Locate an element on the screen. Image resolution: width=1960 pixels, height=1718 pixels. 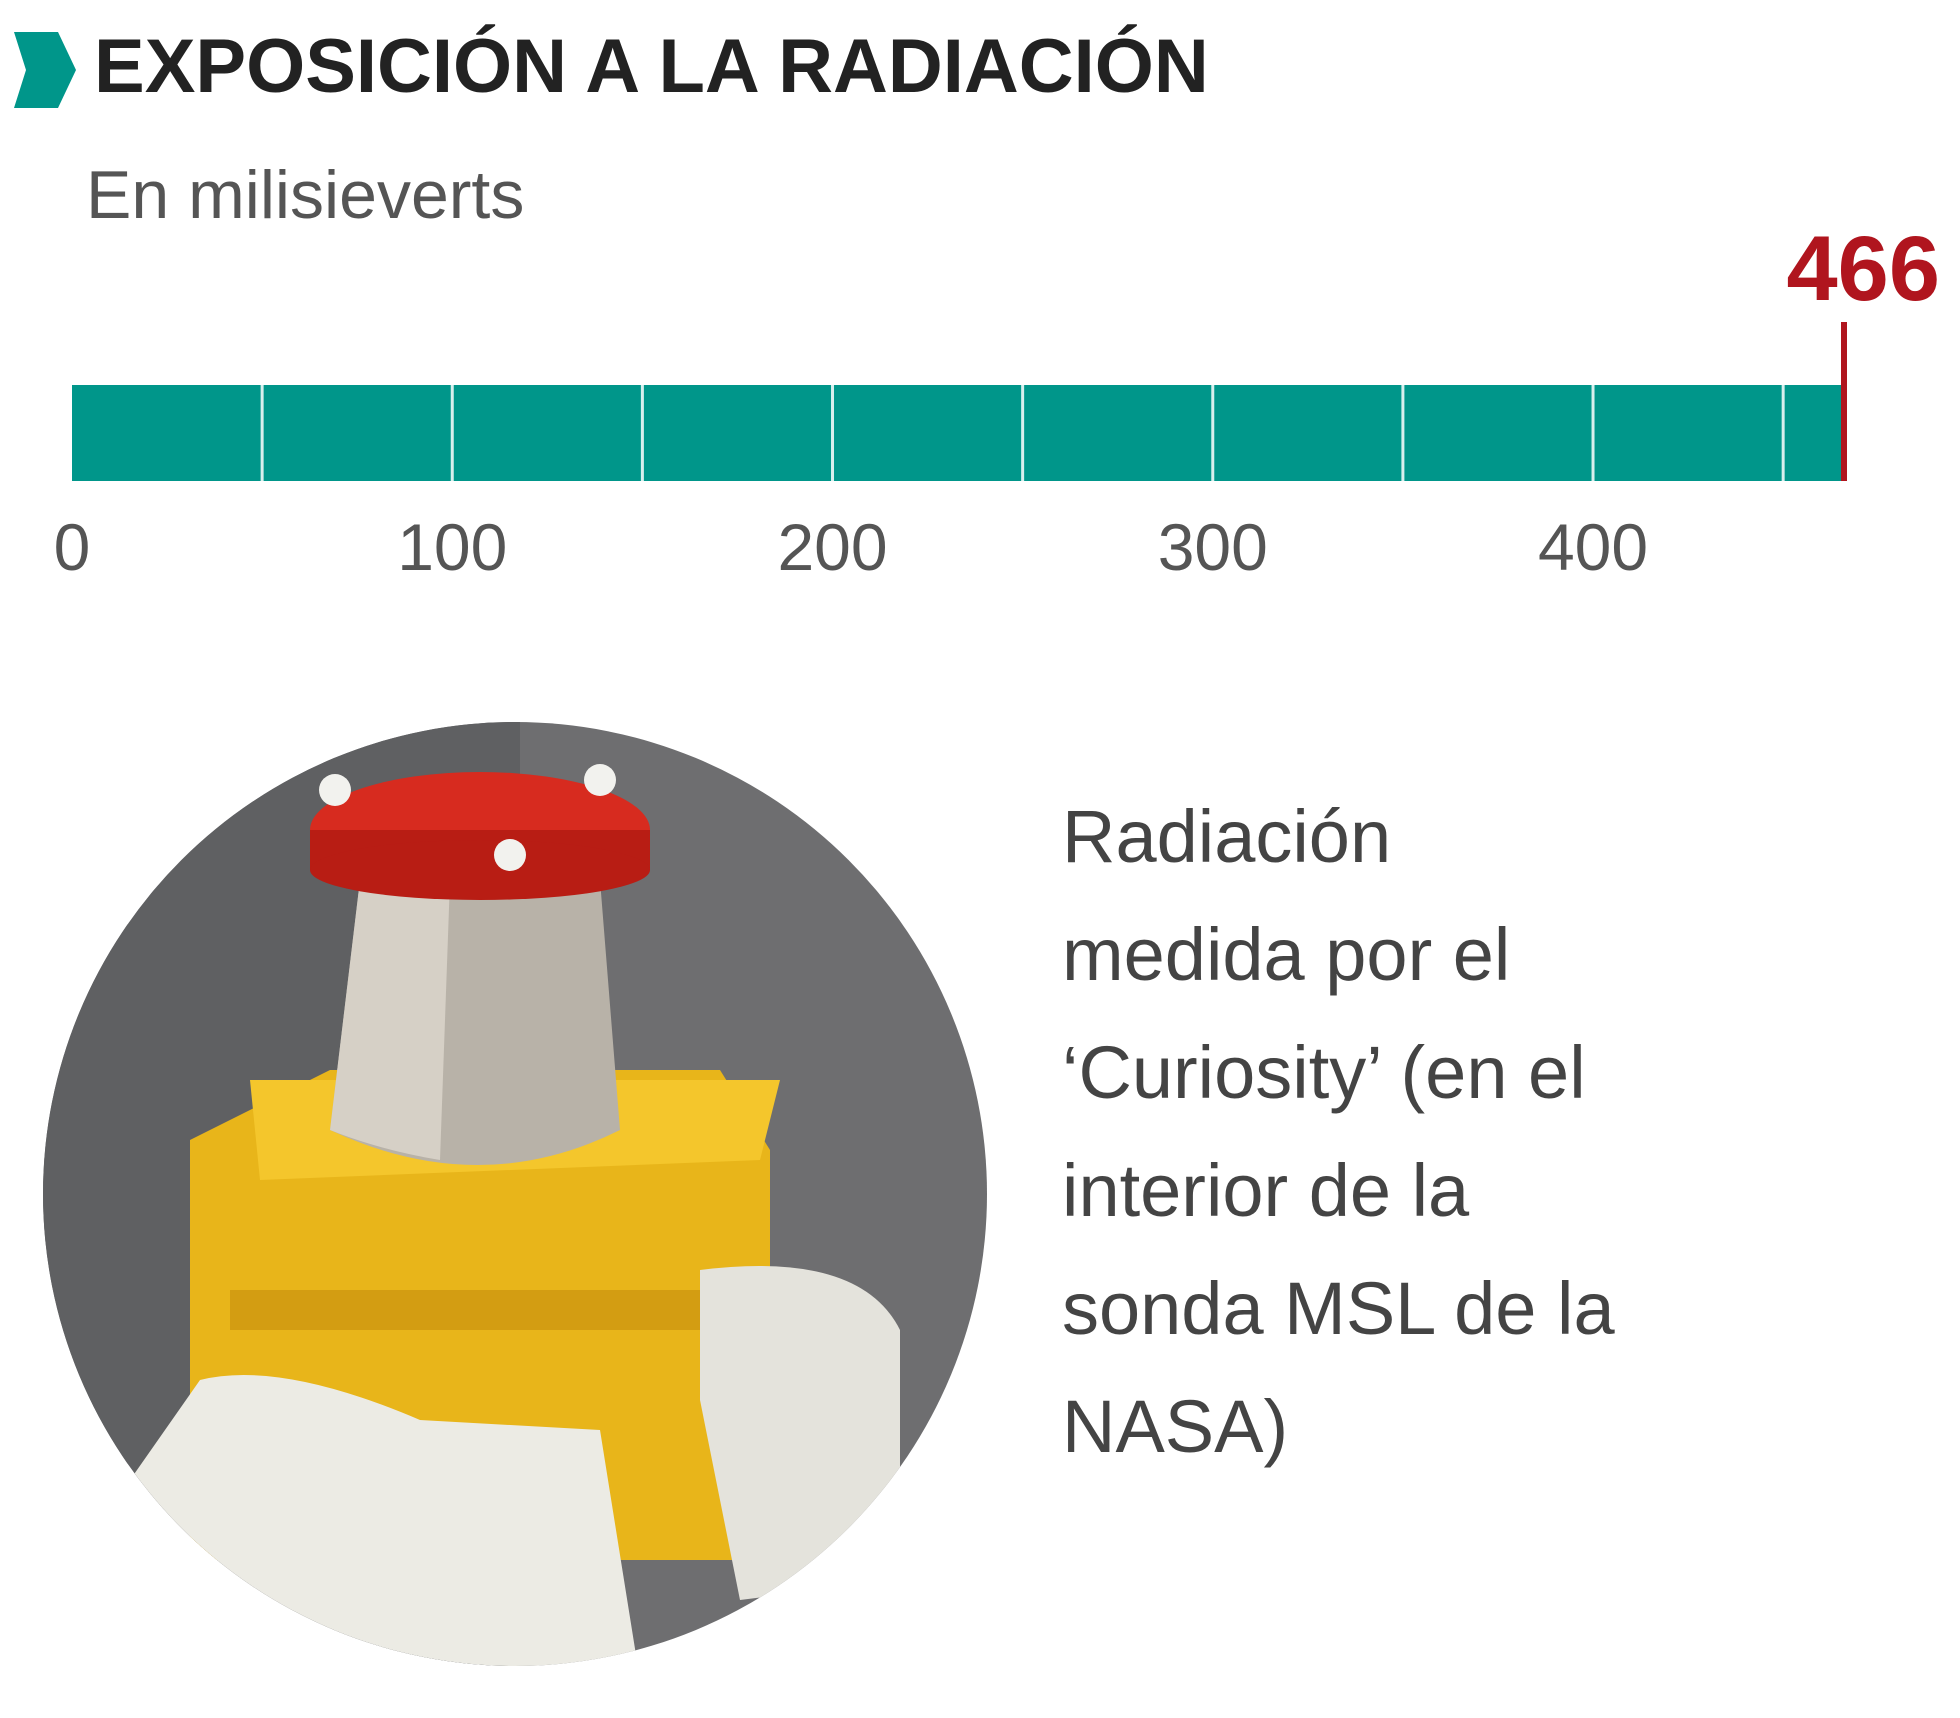
caption-line: interior de la is located at coordinates (1266, 1190).